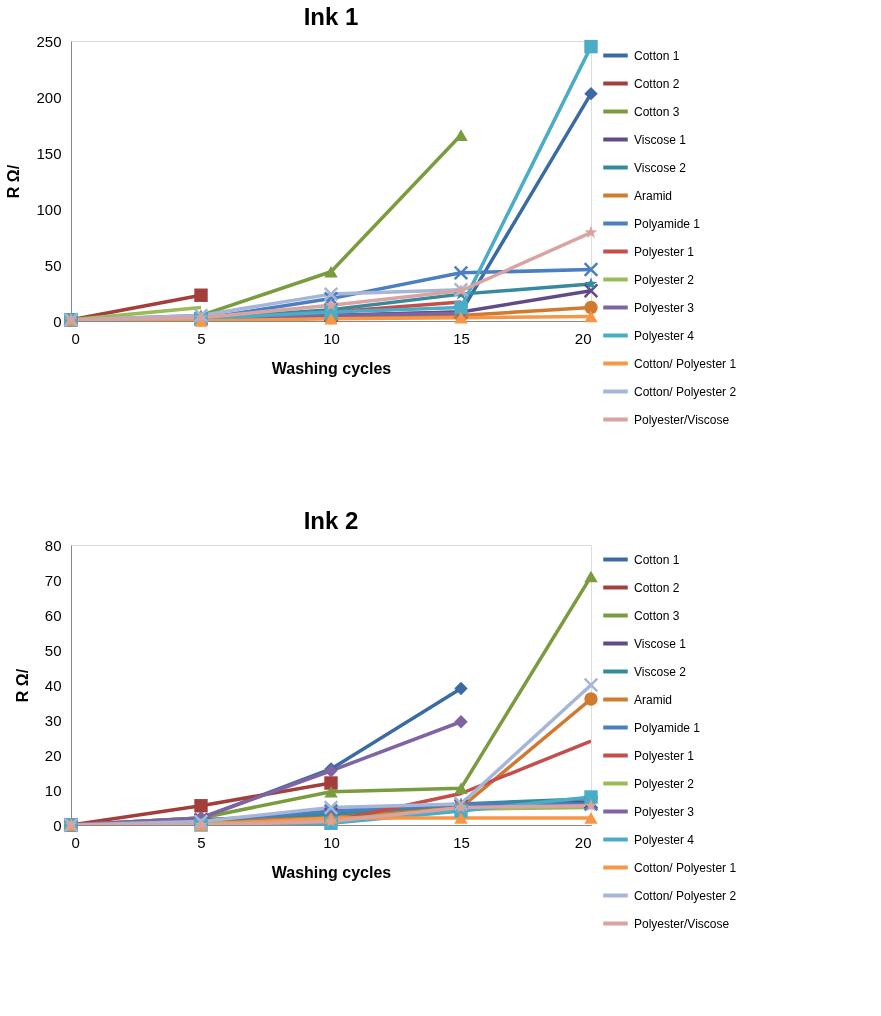  Describe the element at coordinates (53, 790) in the screenshot. I see `y-tick-label: 10` at that location.